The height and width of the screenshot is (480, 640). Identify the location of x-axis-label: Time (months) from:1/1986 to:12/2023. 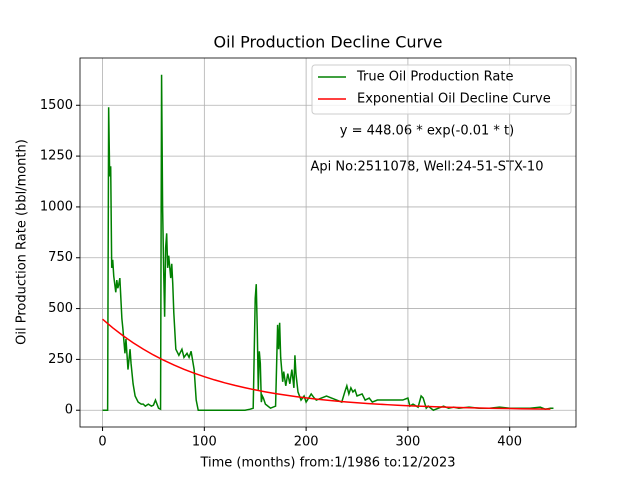
(327, 463).